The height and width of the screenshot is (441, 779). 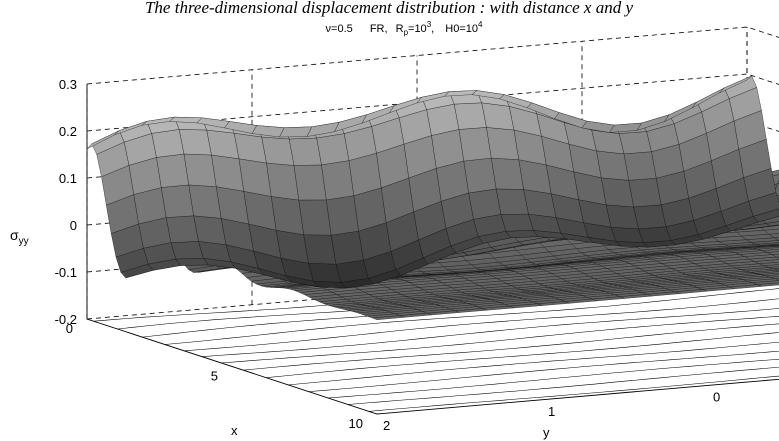 I want to click on y-tick-label: 2, so click(x=386, y=425).